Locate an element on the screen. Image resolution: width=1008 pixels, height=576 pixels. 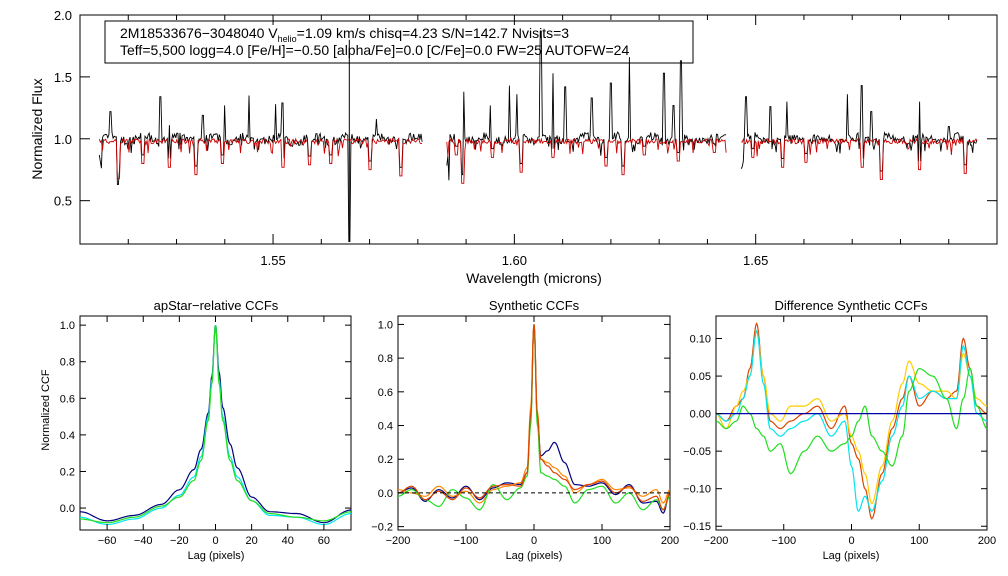
y-tick-label: −0.05 is located at coordinates (697, 452).